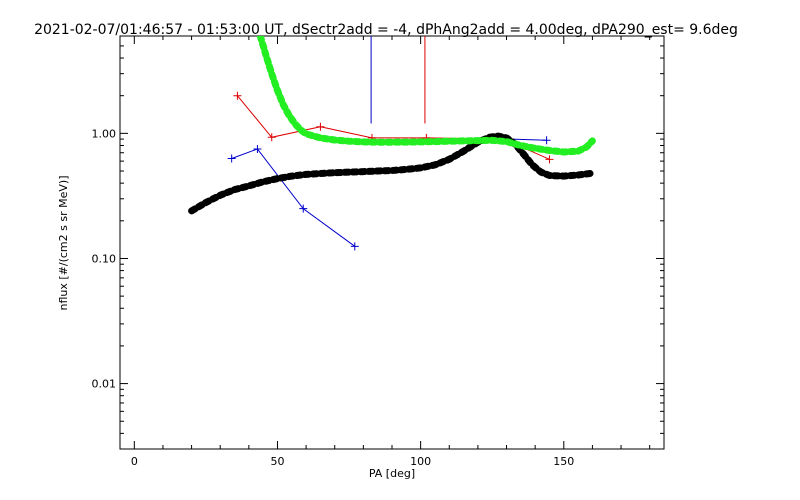 The height and width of the screenshot is (500, 800). I want to click on x-axis-label: PA [deg], so click(392, 473).